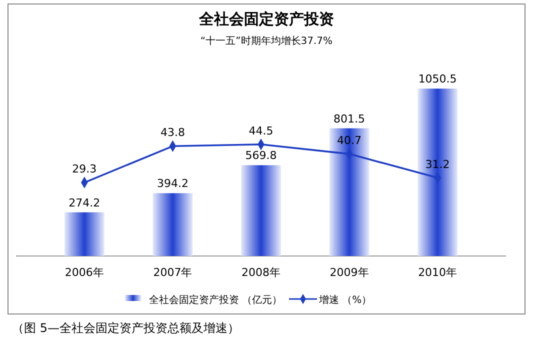 The image size is (533, 342). I want to click on data-label: 1050.5, so click(437, 79).